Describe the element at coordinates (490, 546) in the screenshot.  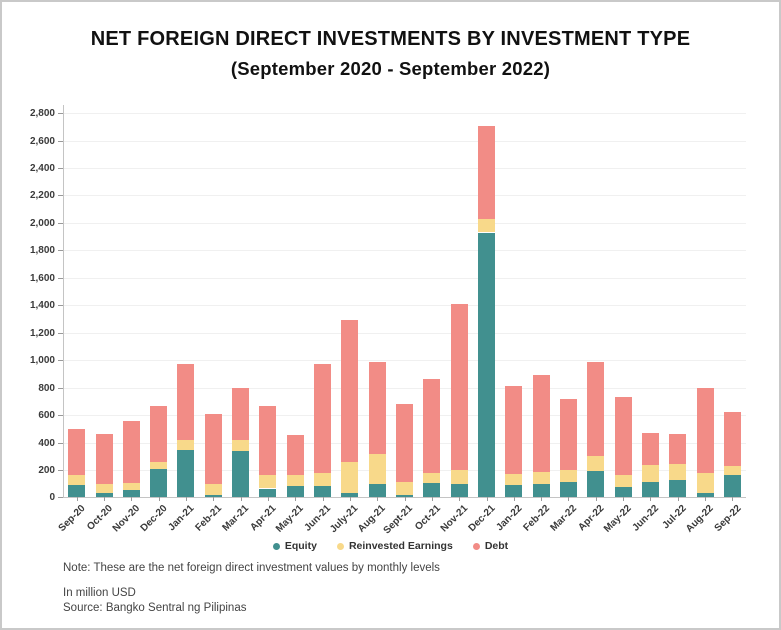
I see `legend-item-debt: Debt` at that location.